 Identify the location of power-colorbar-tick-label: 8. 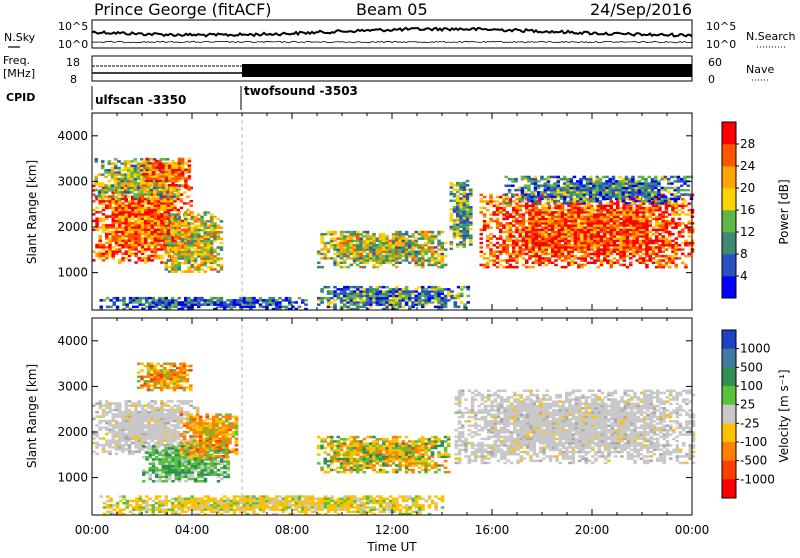
(744, 254).